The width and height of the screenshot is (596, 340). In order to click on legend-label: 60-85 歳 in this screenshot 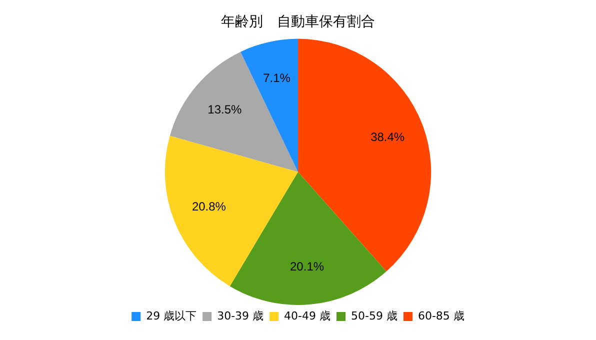, I will do `click(441, 315)`.